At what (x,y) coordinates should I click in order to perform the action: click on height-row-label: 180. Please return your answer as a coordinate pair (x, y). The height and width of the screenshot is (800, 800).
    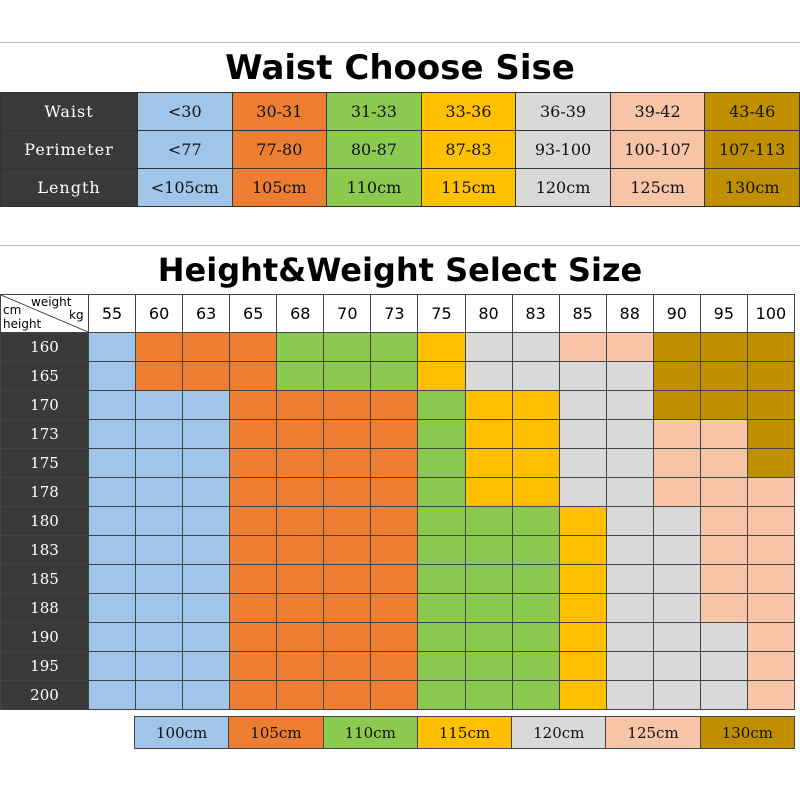
    Looking at the image, I should click on (44, 521).